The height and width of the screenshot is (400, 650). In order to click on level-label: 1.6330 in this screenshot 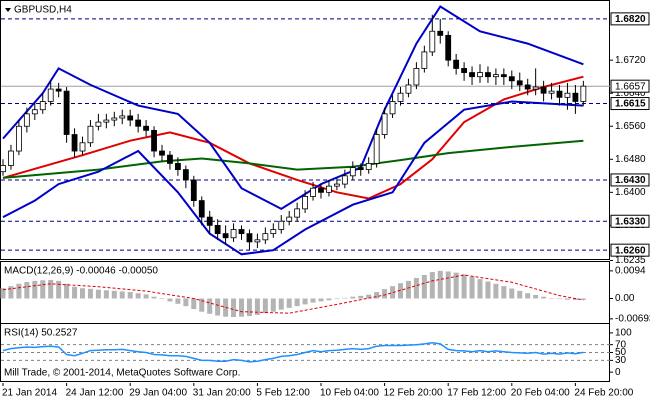, I will do `click(630, 221)`.